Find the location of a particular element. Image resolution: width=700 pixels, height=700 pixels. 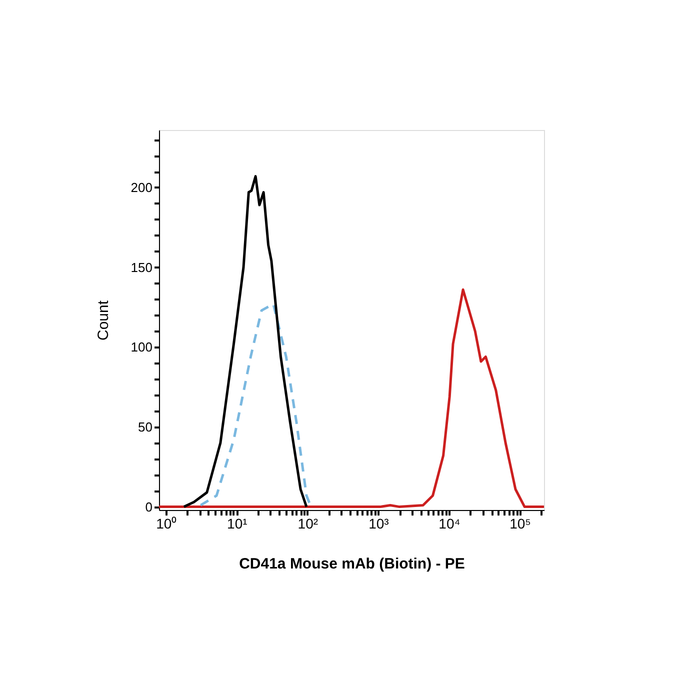

x-tick-label: 10¹ is located at coordinates (237, 524).